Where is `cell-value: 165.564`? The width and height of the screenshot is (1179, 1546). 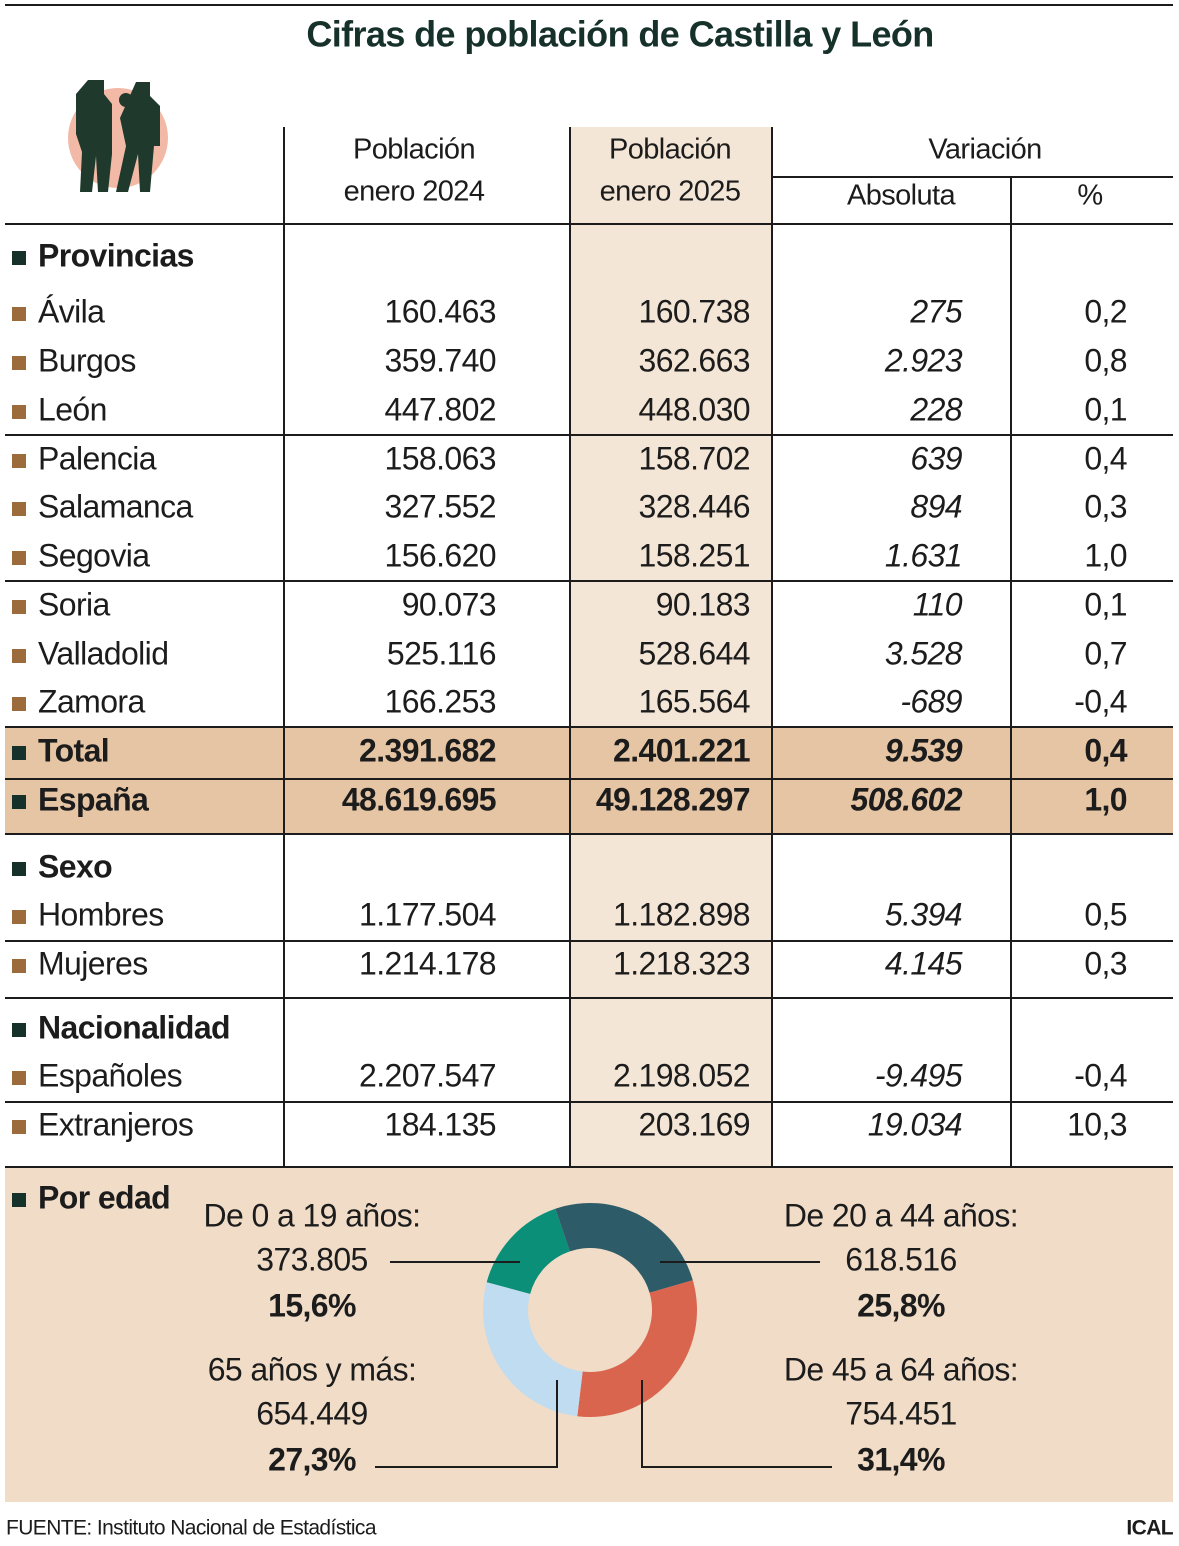 cell-value: 165.564 is located at coordinates (694, 701).